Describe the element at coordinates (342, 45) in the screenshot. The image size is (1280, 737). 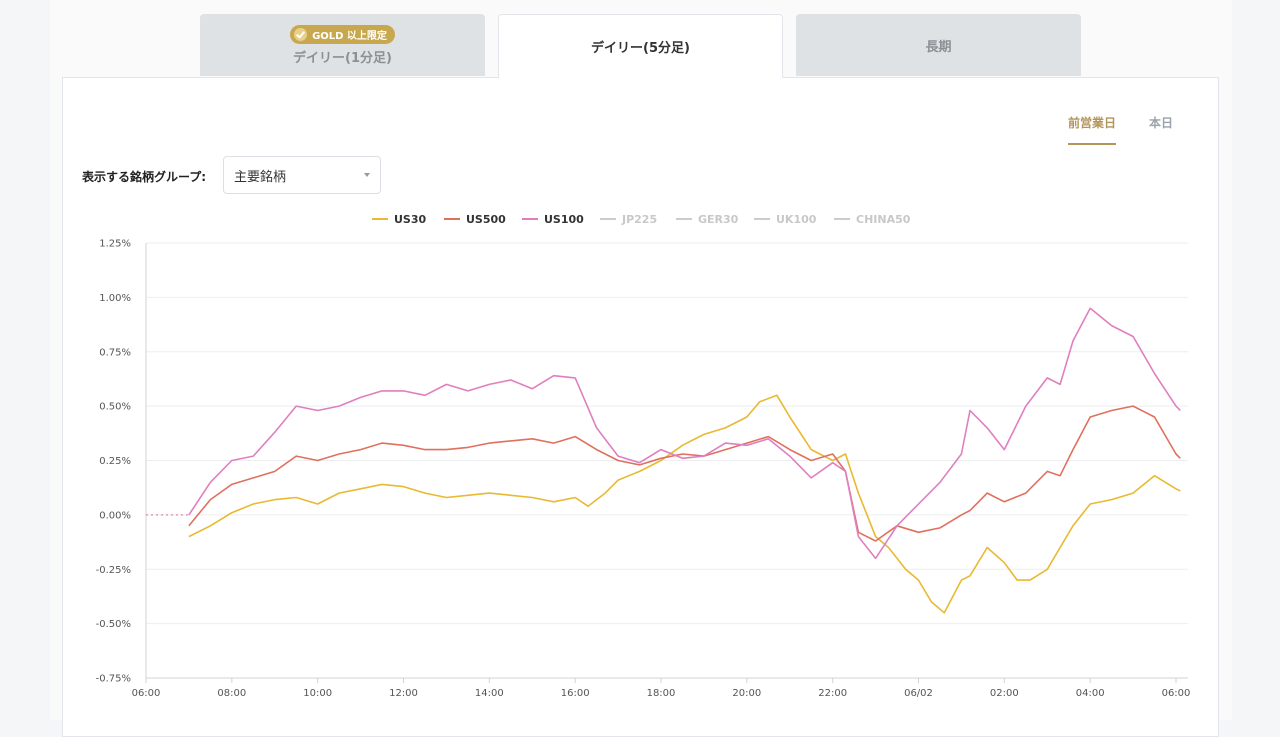
I see `tab-daily-1min: GOLD 以上限定 デイリー(1分足)` at that location.